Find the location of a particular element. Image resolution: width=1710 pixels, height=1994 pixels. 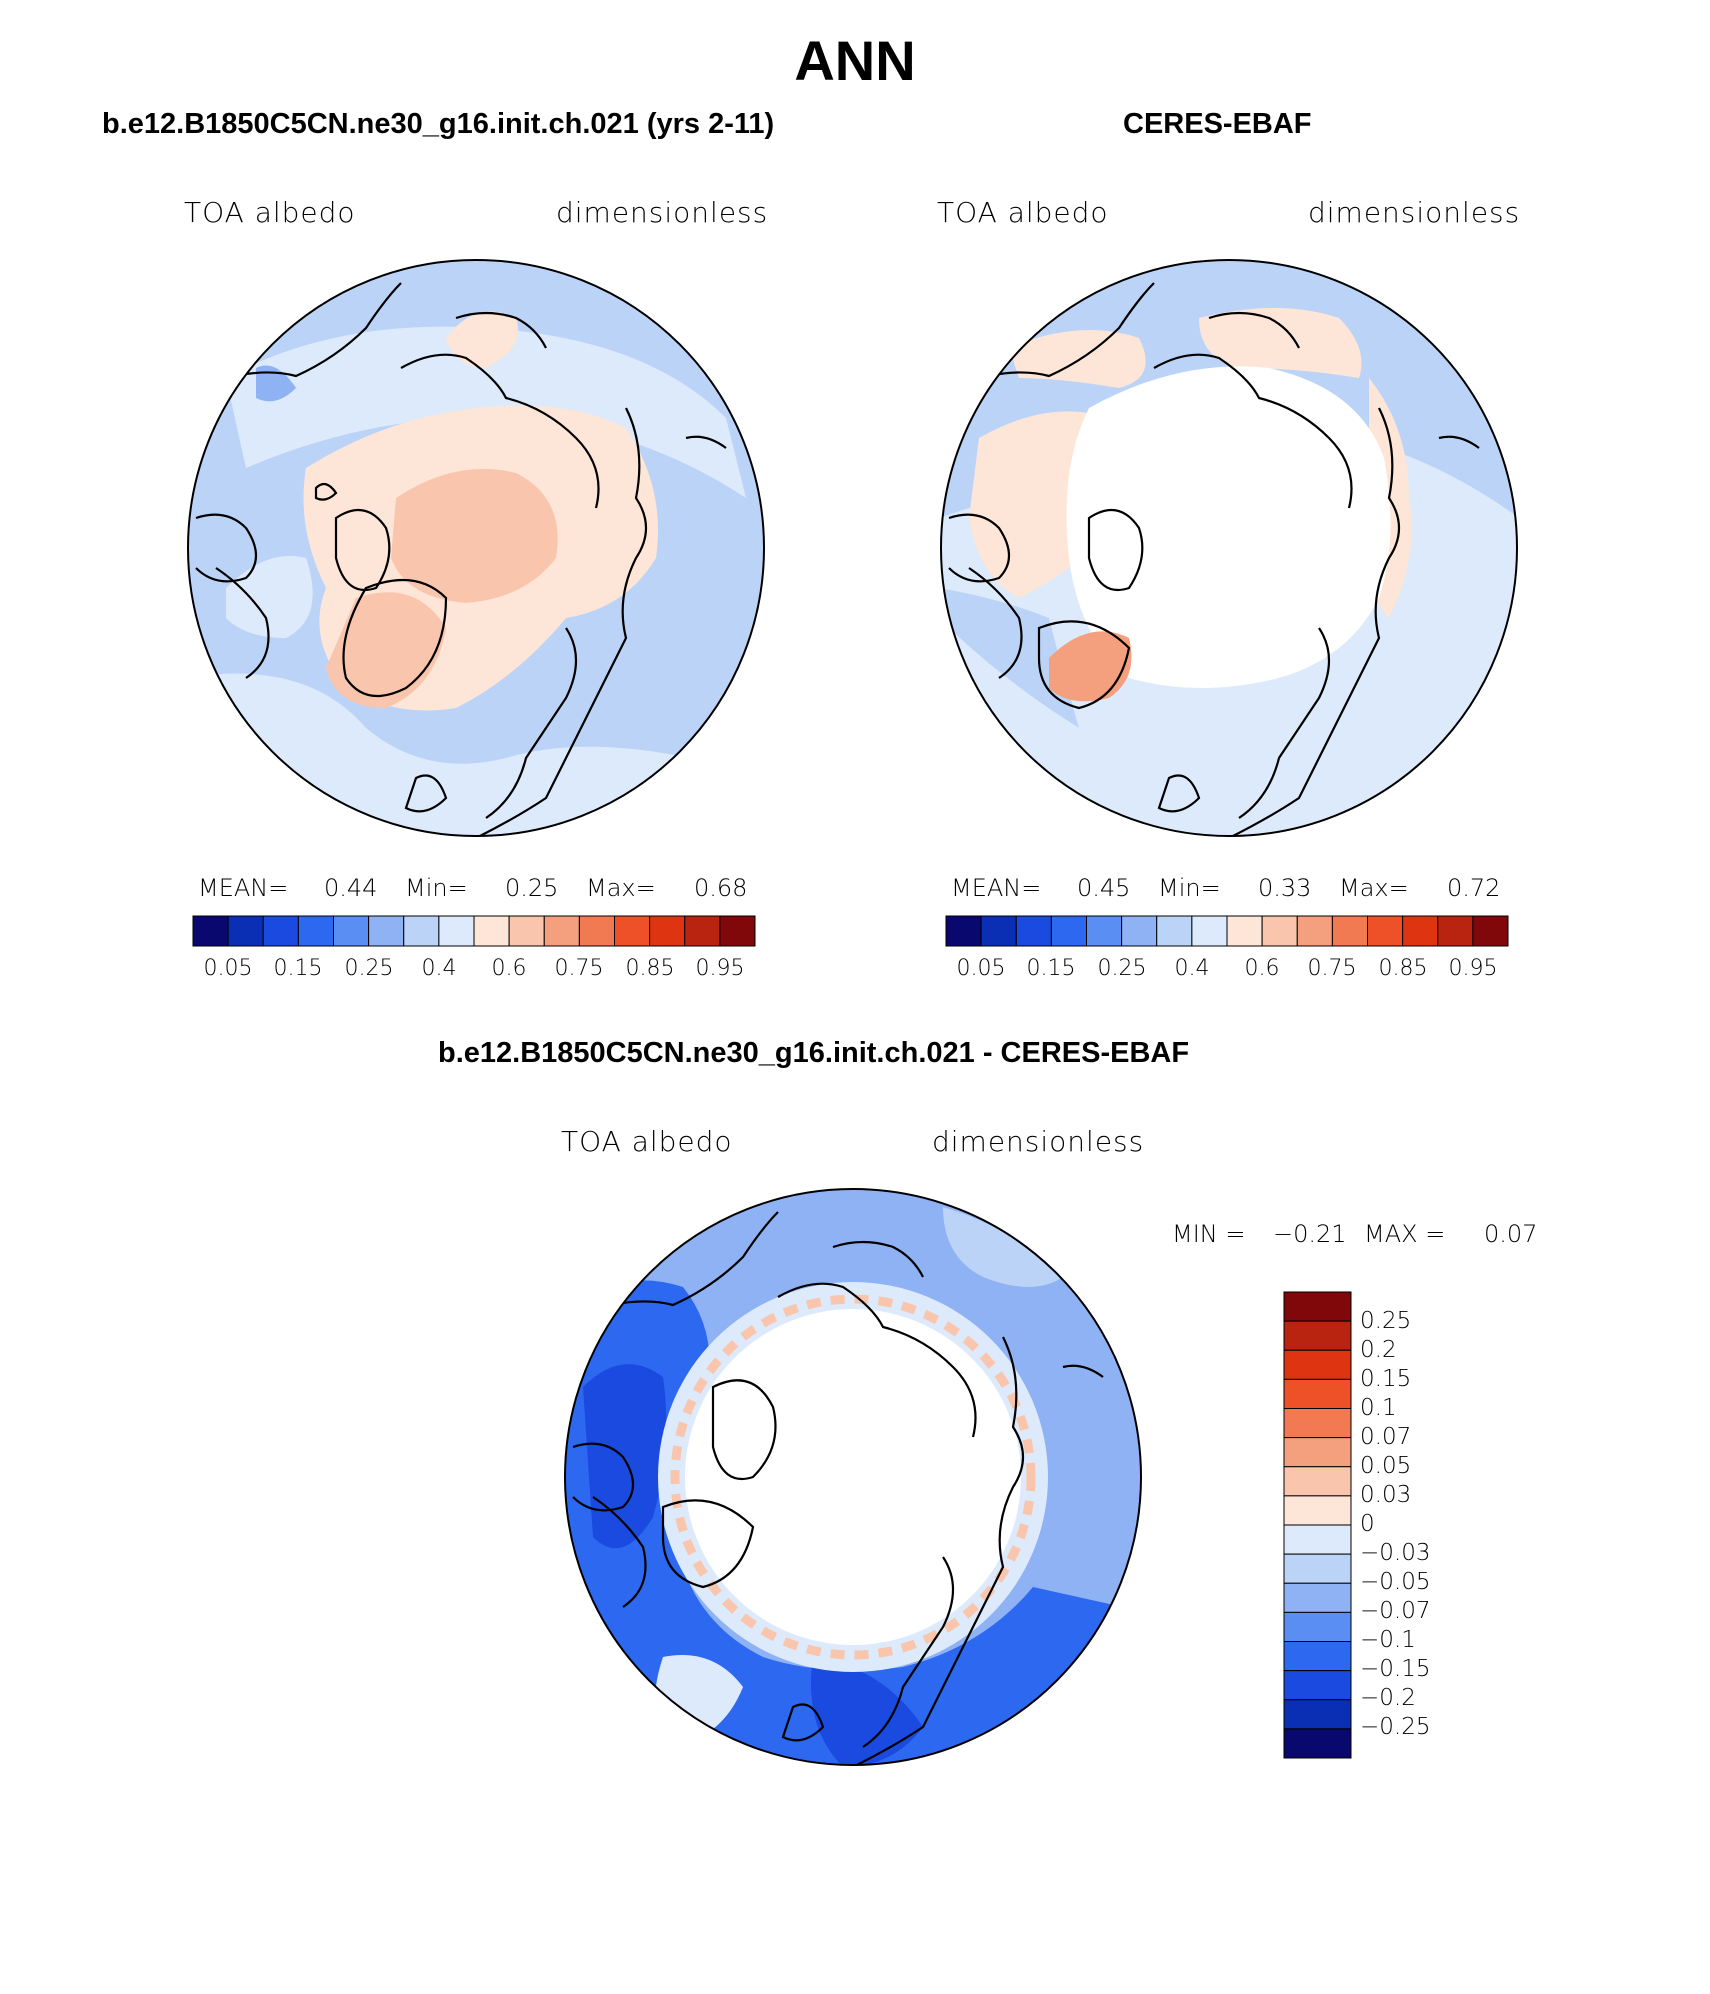

panel-3-deep-blue-ring is located at coordinates (853, 1522).